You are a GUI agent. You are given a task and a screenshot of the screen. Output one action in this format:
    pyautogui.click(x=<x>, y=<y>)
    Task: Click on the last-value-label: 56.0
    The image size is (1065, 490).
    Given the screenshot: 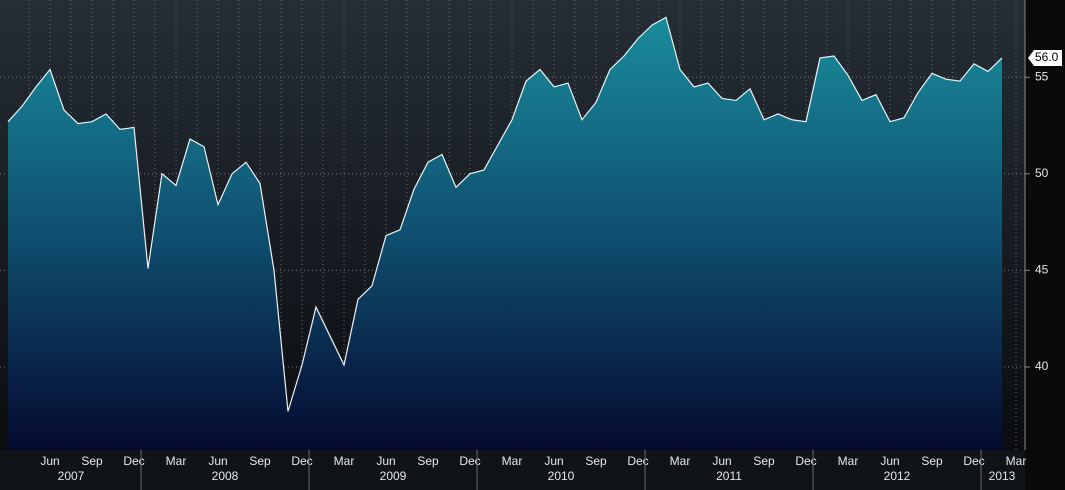 What is the action you would take?
    pyautogui.click(x=1047, y=57)
    